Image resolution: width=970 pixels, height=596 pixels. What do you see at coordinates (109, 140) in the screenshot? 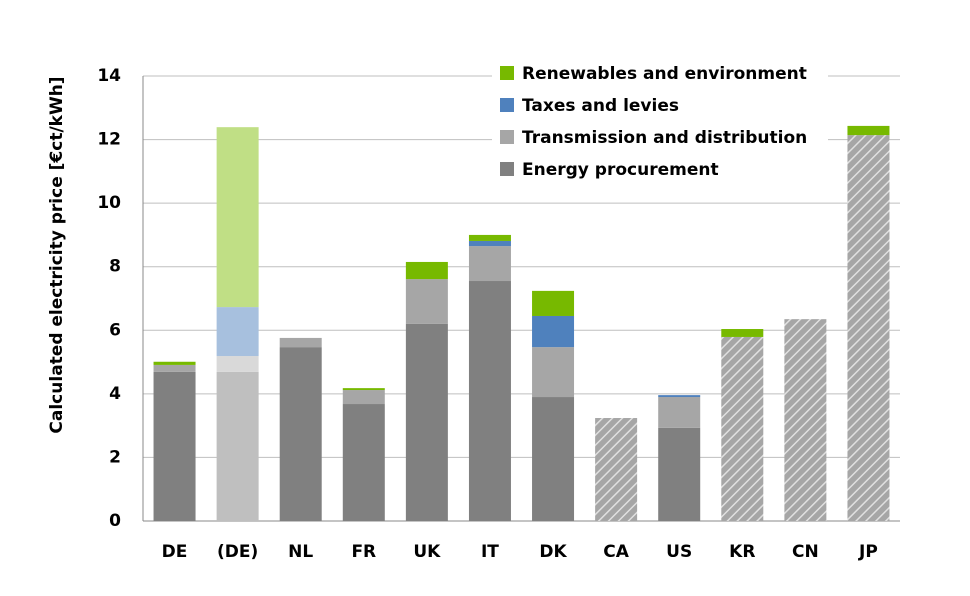
I see `y-tick-label: 12` at bounding box center [109, 140].